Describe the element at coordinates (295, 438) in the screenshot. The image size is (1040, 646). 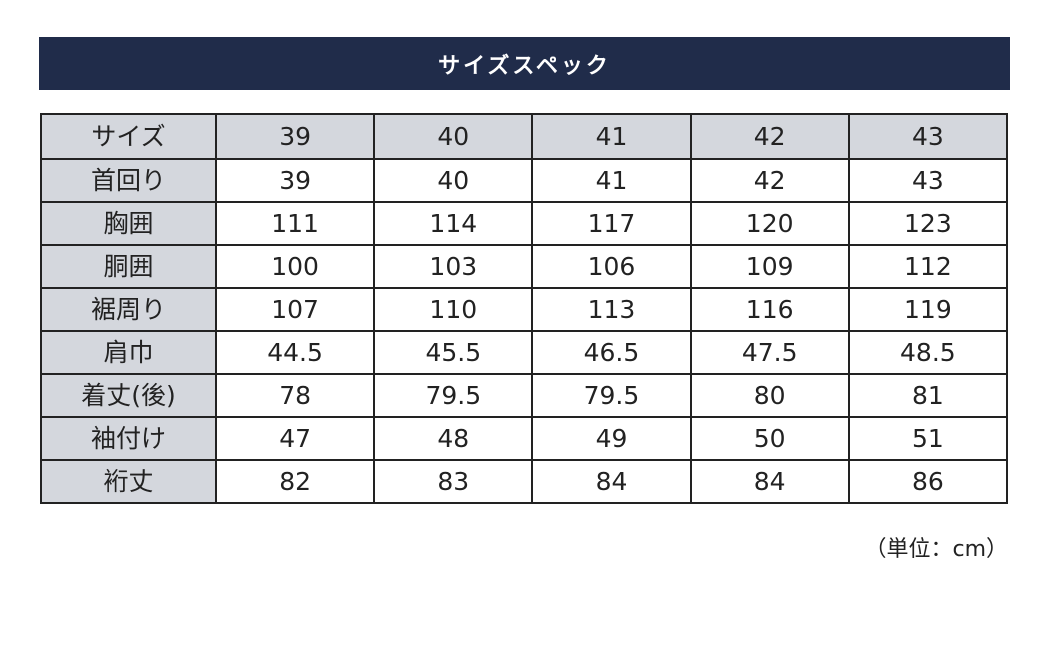
I see `value-cell: 47` at that location.